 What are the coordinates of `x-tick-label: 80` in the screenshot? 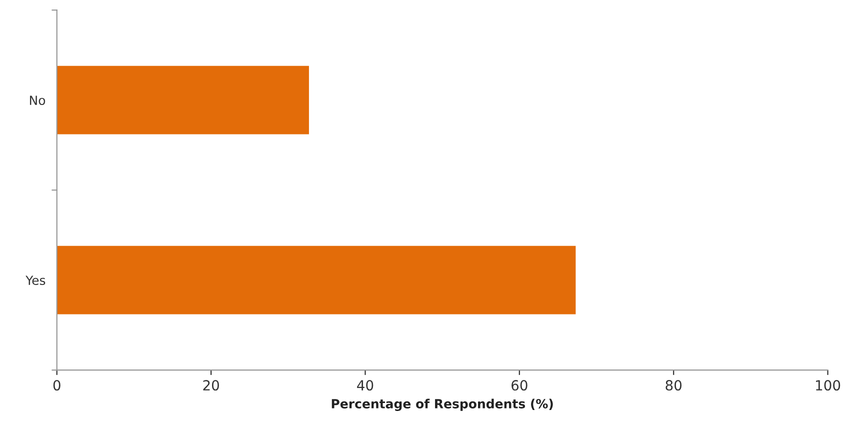 It's located at (674, 385).